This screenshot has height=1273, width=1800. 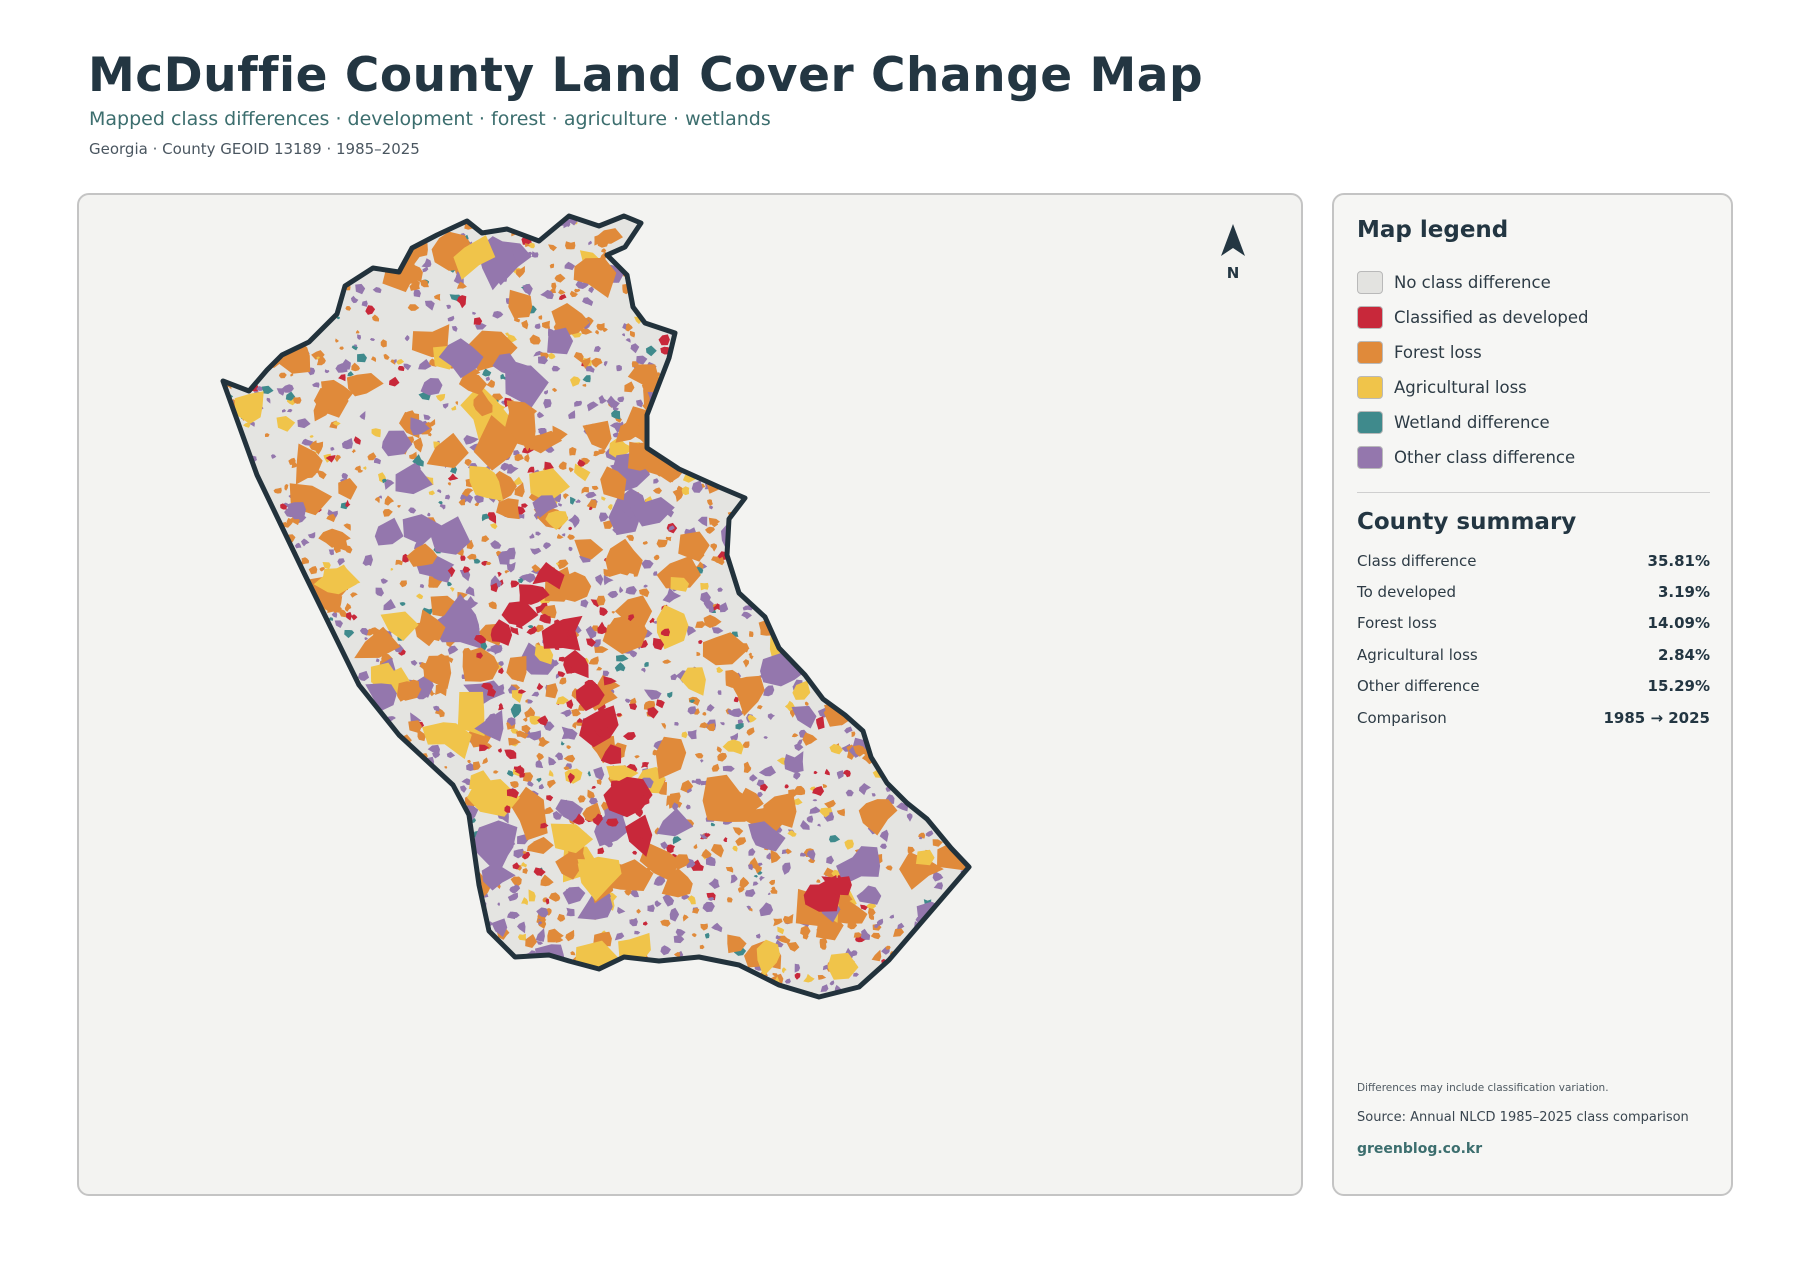 I want to click on panel-divider, so click(x=1533, y=492).